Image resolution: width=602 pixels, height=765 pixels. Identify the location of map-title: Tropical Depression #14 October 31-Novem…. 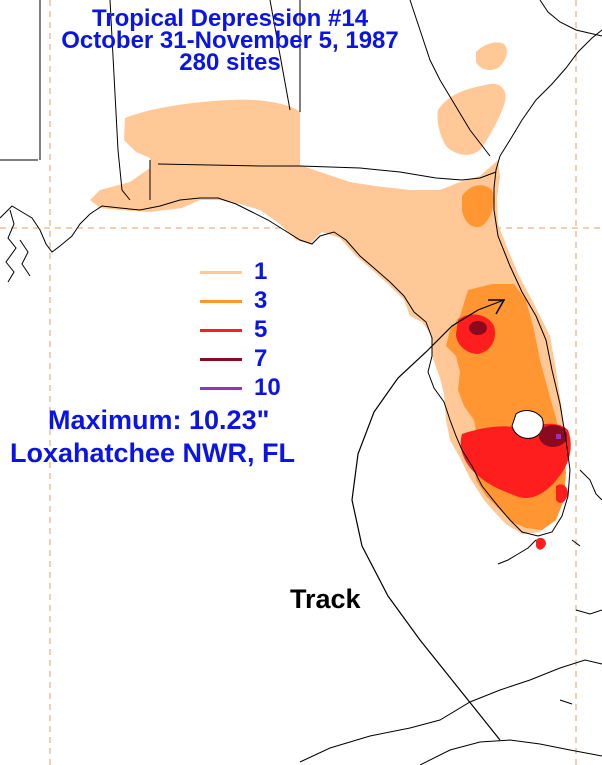
(230, 40).